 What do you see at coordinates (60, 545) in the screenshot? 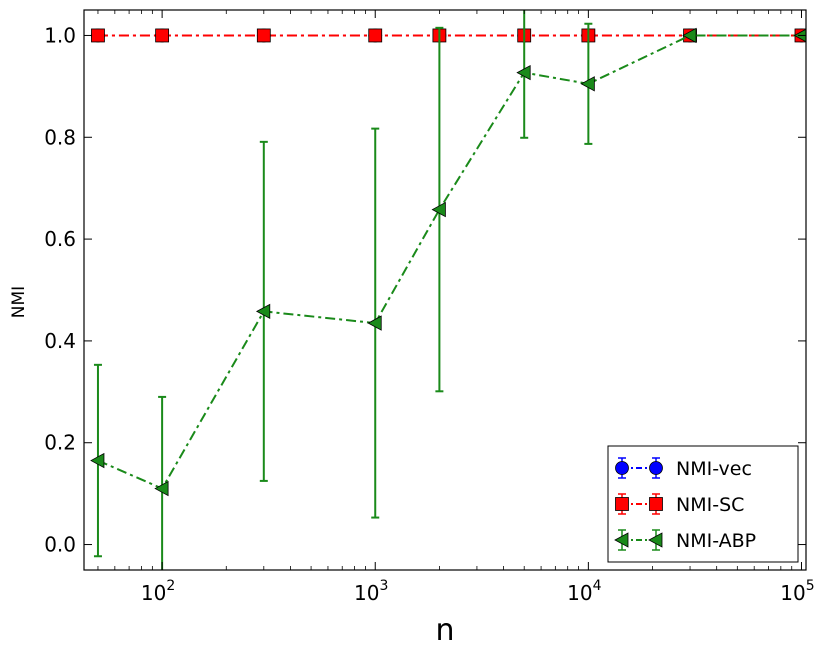
I see `y-tick-label: 0.0` at bounding box center [60, 545].